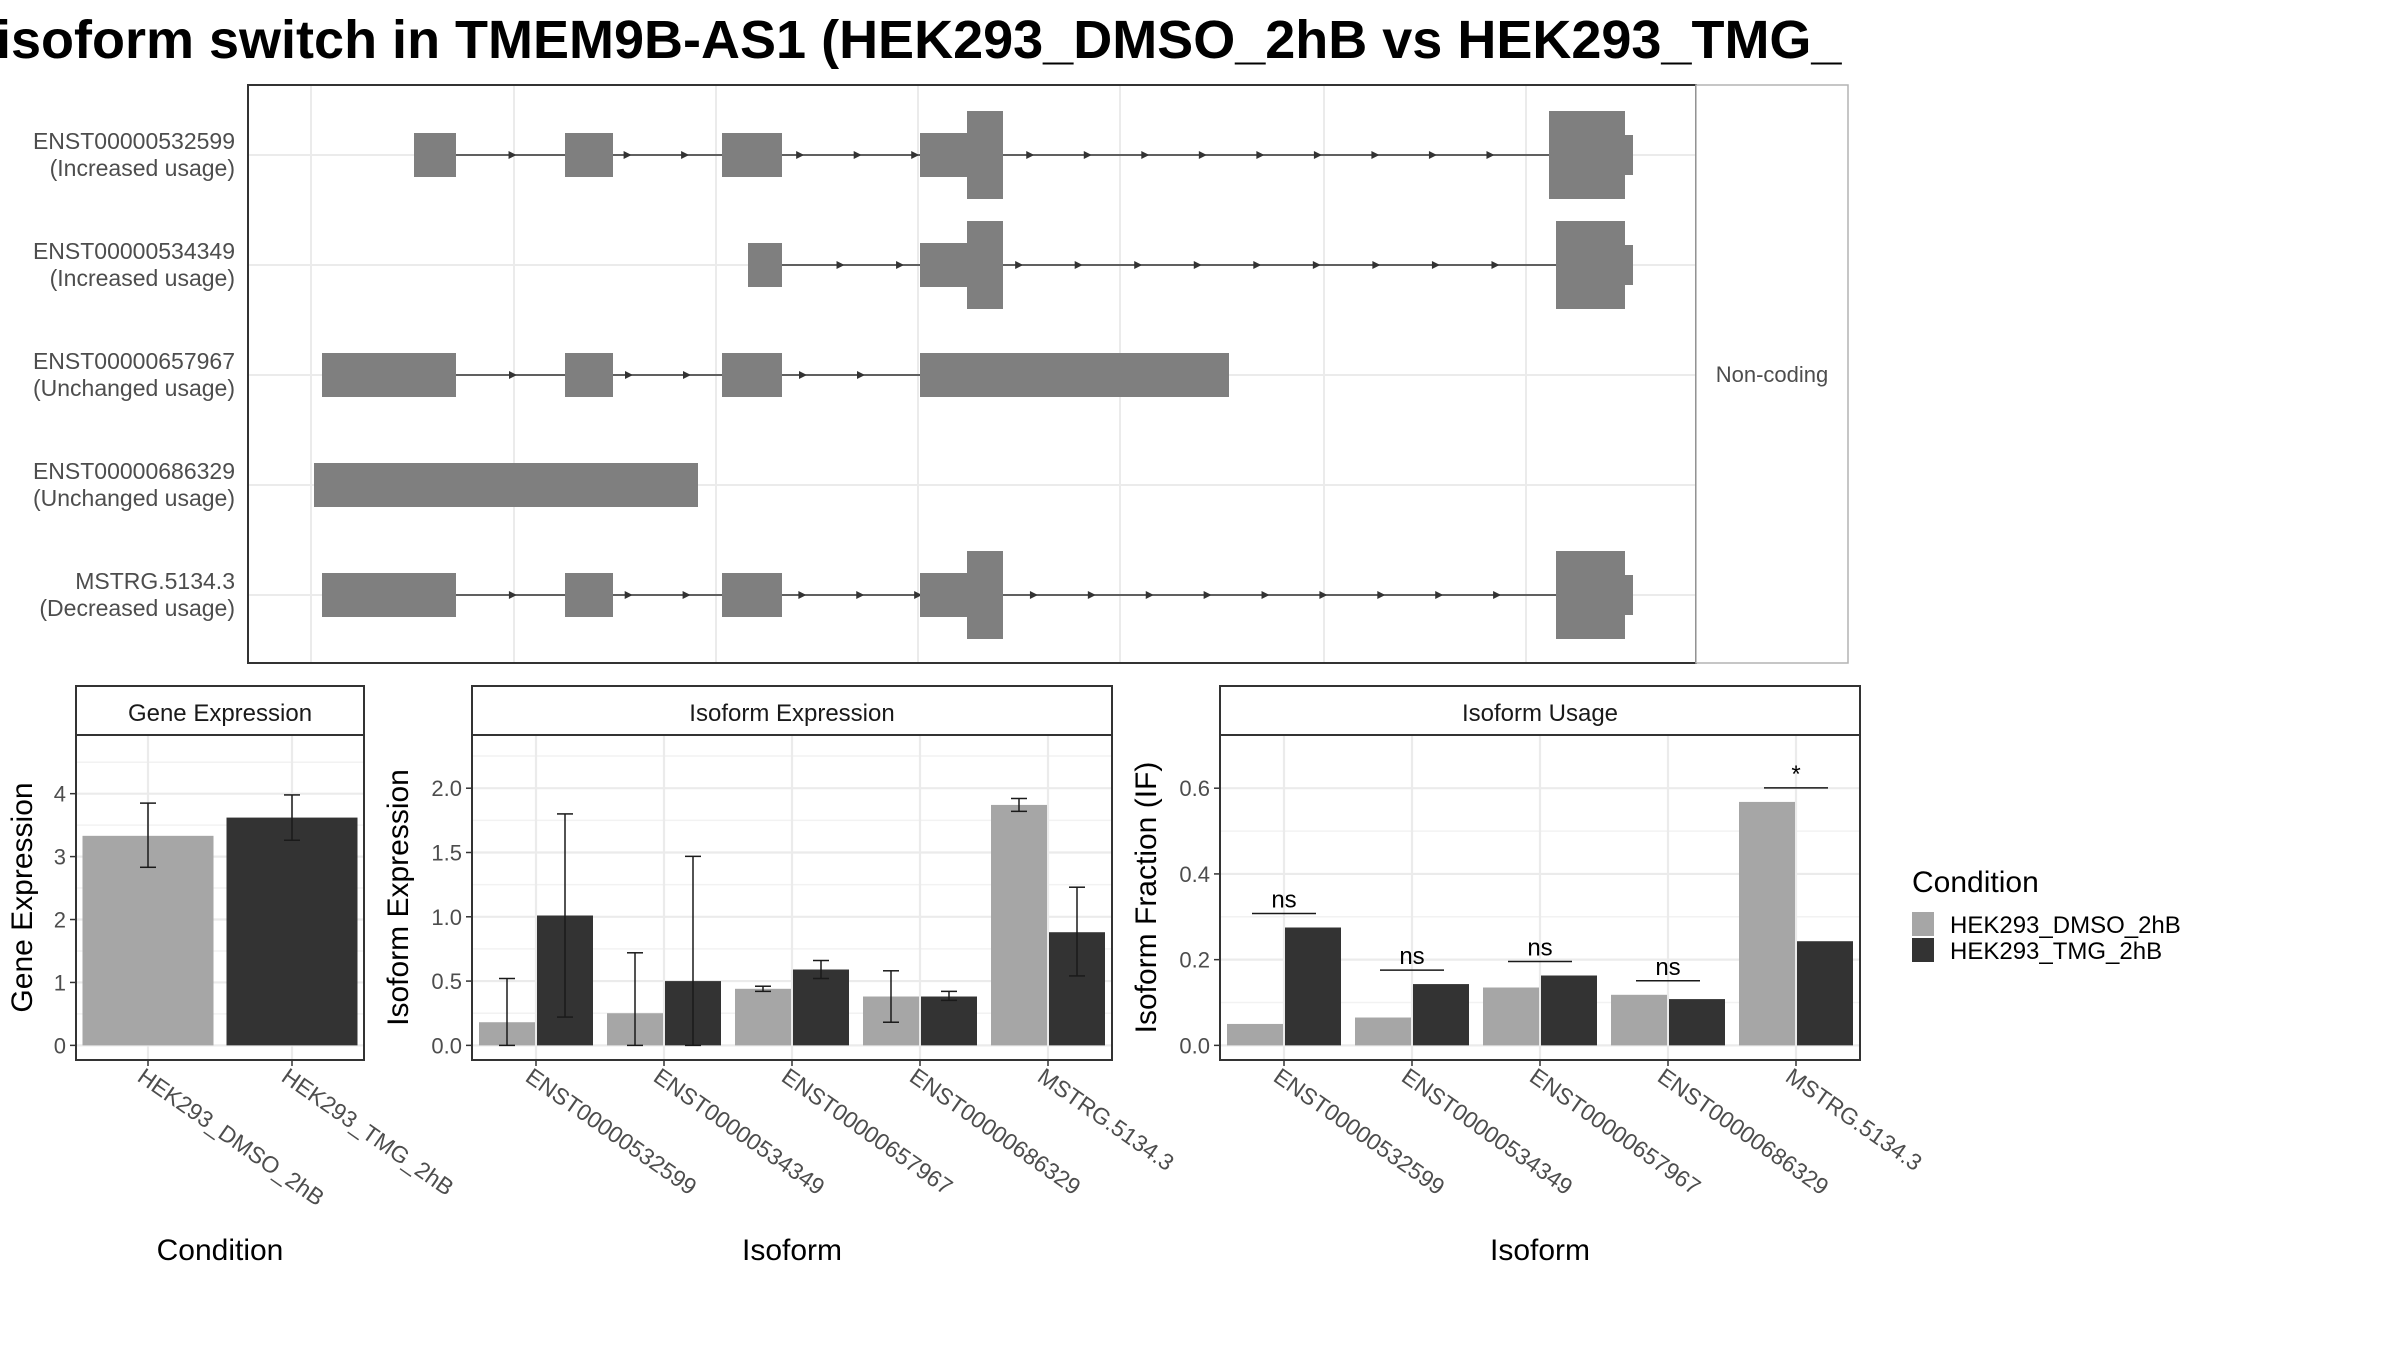 The height and width of the screenshot is (1350, 2400). What do you see at coordinates (220, 1250) in the screenshot?
I see `x-axis-title: Condition` at bounding box center [220, 1250].